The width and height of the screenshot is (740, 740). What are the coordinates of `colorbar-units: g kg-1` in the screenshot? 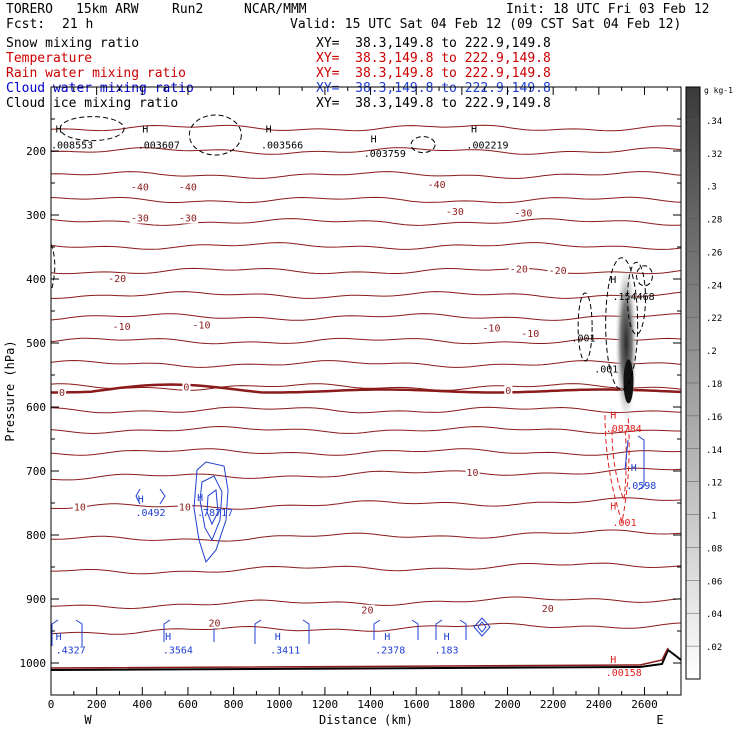 It's located at (718, 90).